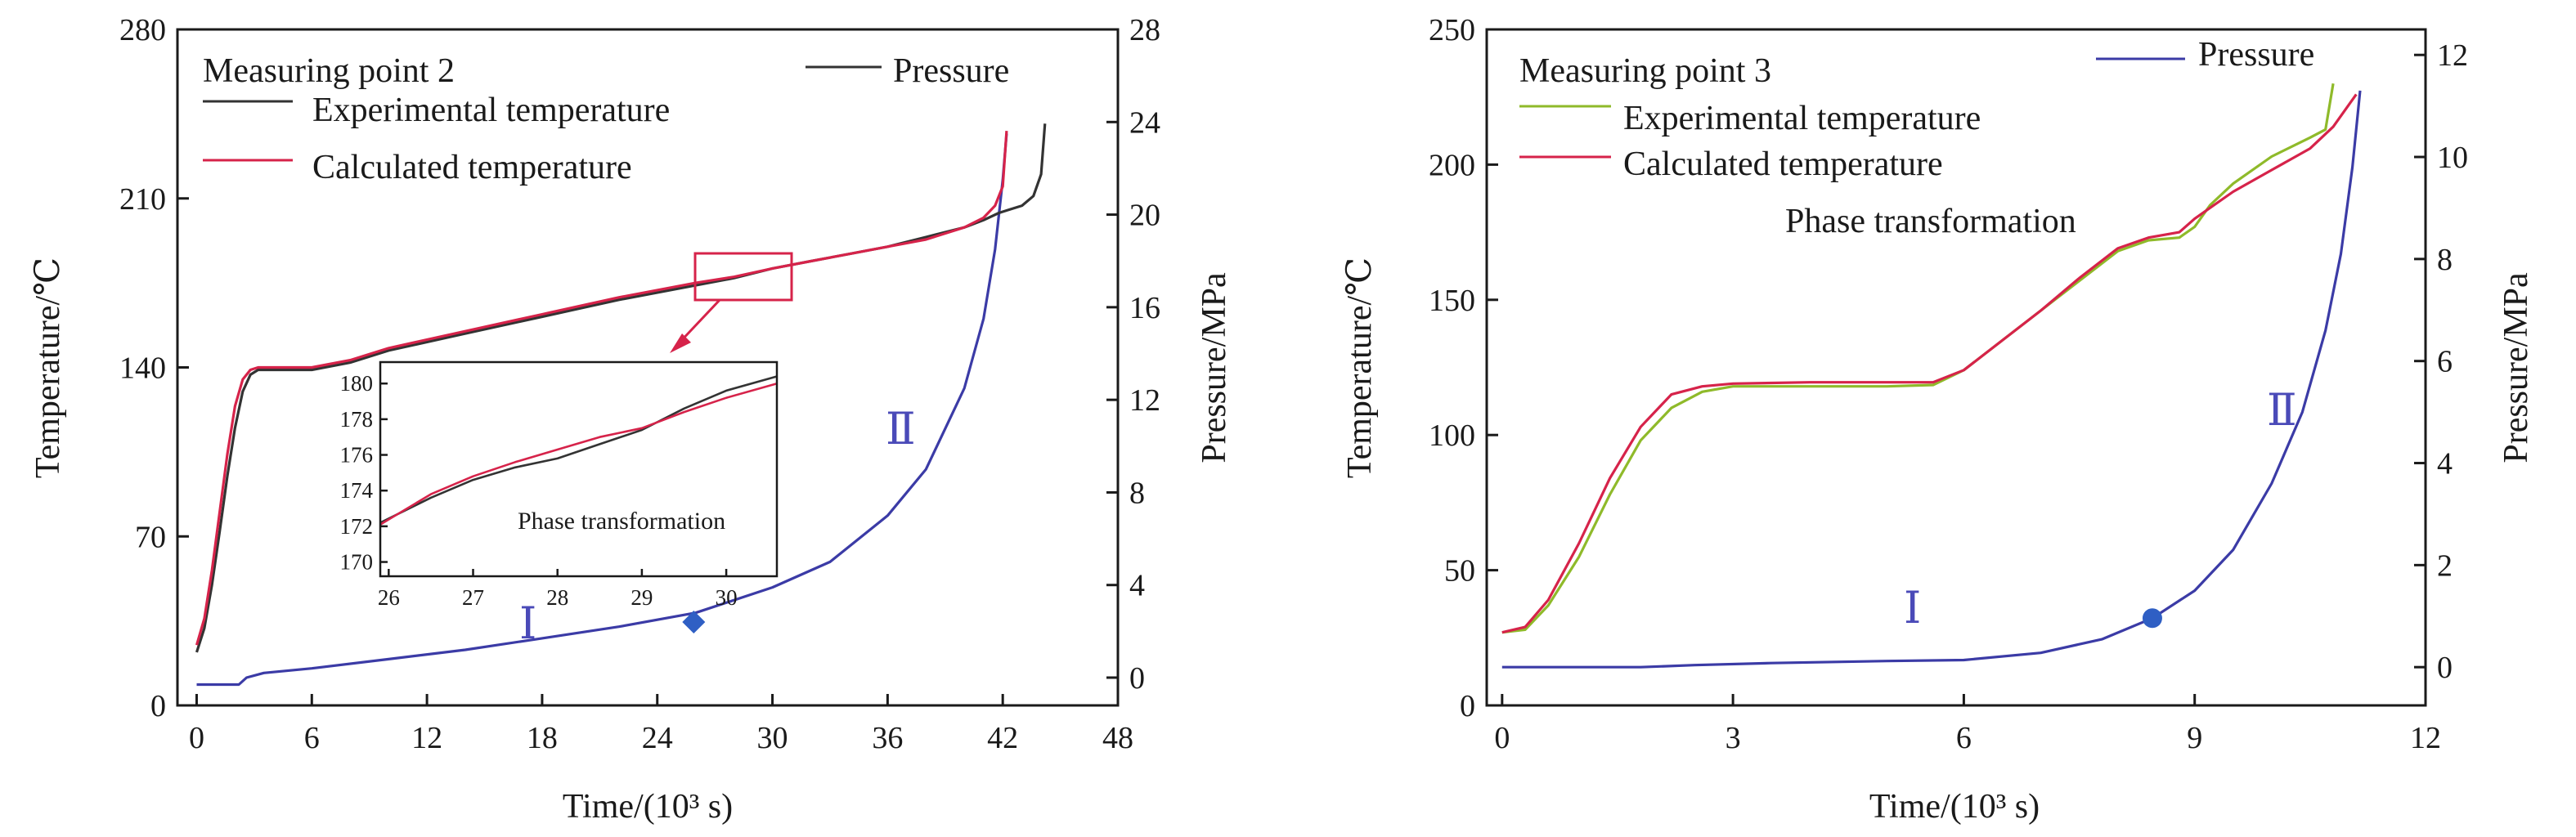 The height and width of the screenshot is (837, 2576). What do you see at coordinates (1913, 608) in the screenshot?
I see `chart2-regime-label-1: Ⅰ` at bounding box center [1913, 608].